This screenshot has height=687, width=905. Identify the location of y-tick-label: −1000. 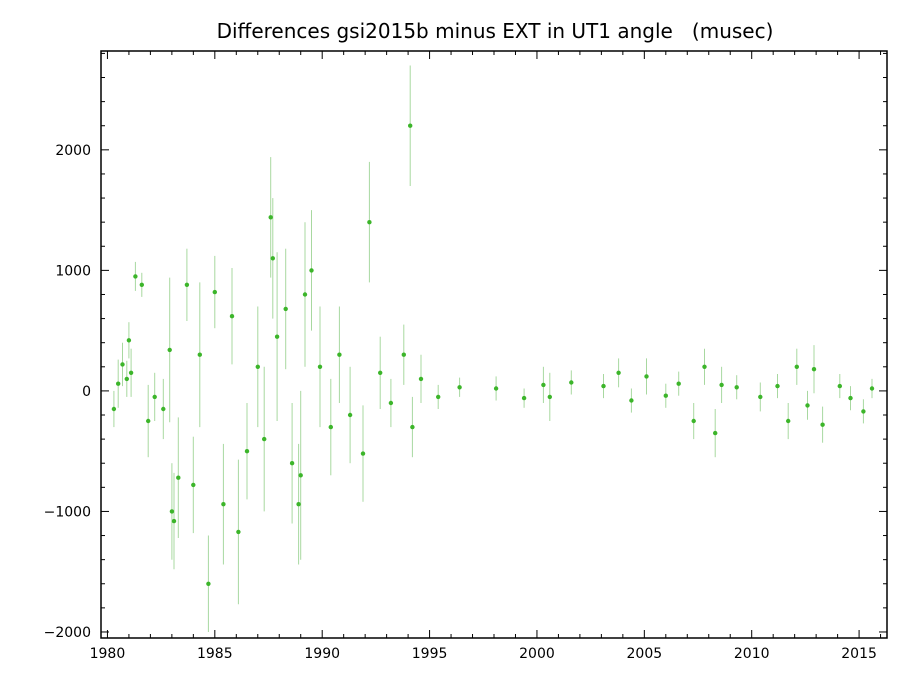
(67, 512).